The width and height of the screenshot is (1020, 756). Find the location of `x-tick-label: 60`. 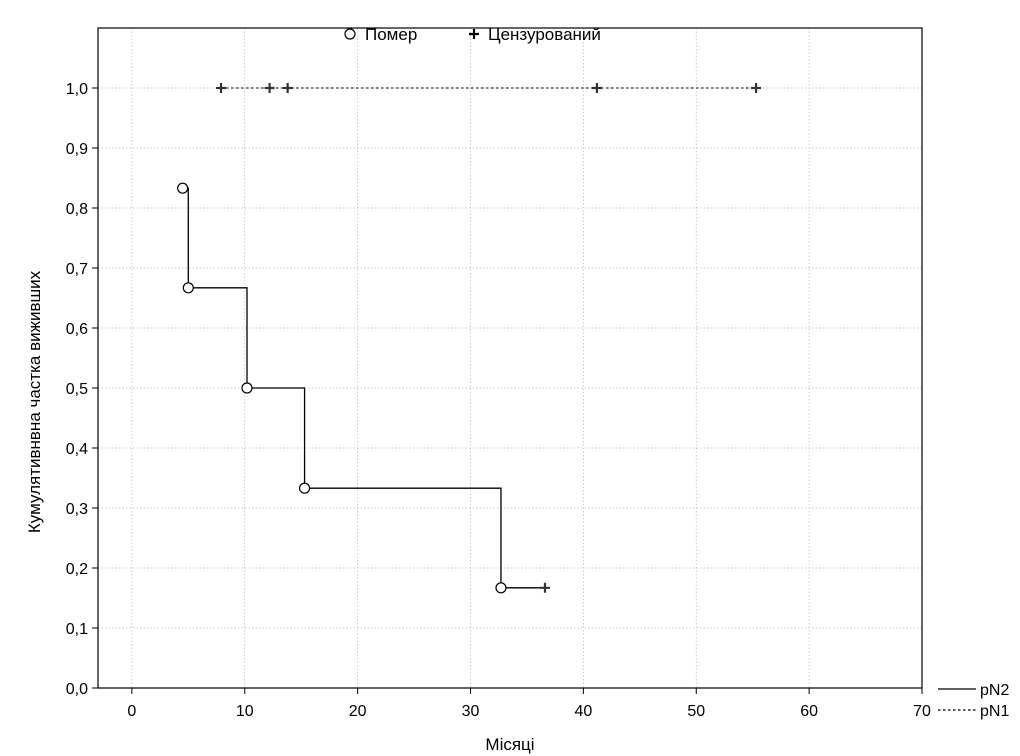

x-tick-label: 60 is located at coordinates (809, 711).